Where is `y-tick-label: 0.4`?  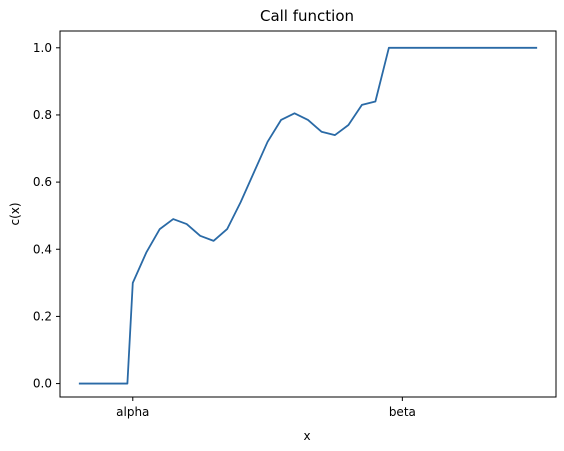
y-tick-label: 0.4 is located at coordinates (42, 249).